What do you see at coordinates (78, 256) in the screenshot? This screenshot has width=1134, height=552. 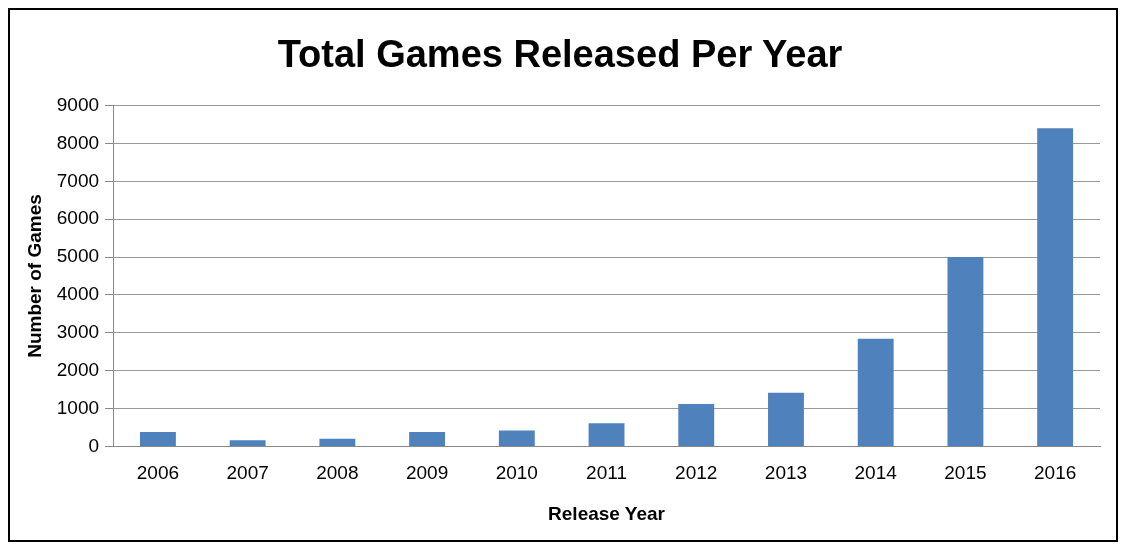 I see `y-tick-label: 5000` at bounding box center [78, 256].